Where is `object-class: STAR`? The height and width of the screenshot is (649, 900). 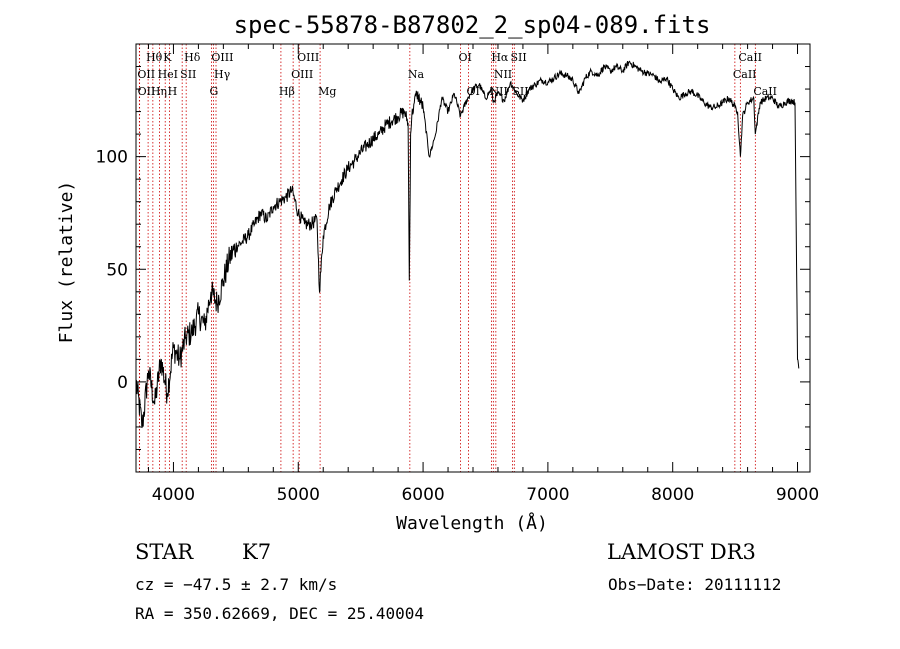
object-class: STAR is located at coordinates (164, 552).